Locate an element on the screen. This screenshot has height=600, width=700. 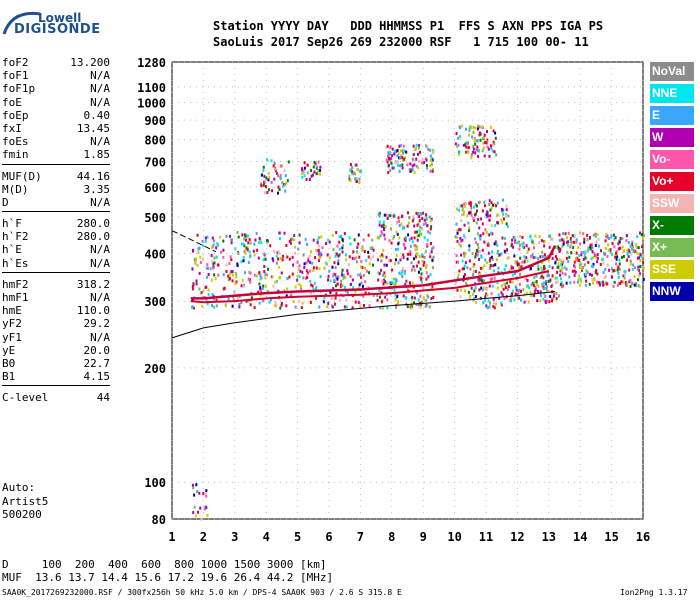
param-row: h`F 280.0 is located at coordinates (56, 223).